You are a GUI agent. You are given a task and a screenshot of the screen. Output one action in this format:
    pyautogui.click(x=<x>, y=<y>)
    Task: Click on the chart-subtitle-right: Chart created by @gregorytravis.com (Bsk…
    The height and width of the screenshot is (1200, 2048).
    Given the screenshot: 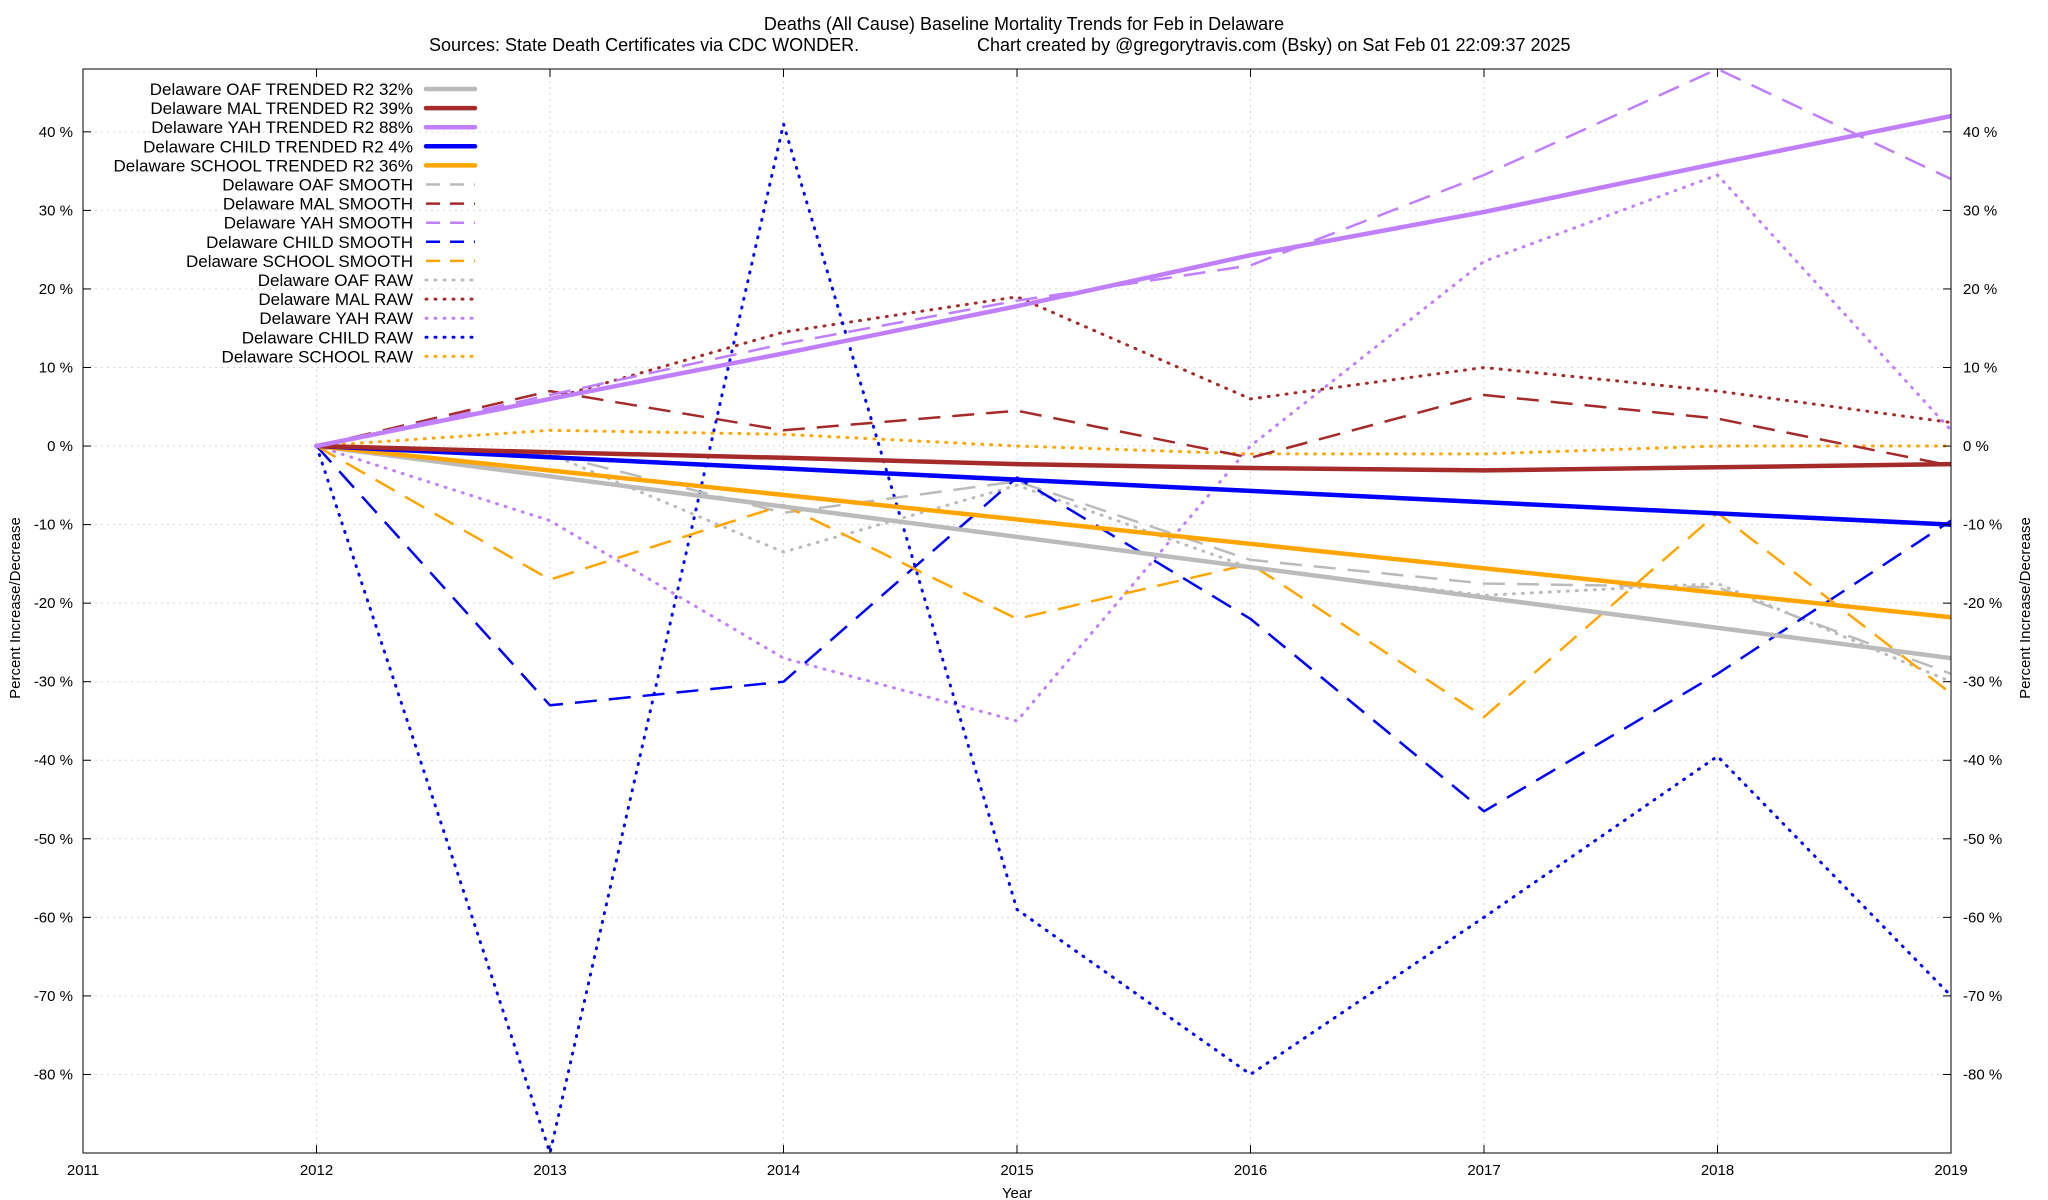 What is the action you would take?
    pyautogui.click(x=1274, y=45)
    